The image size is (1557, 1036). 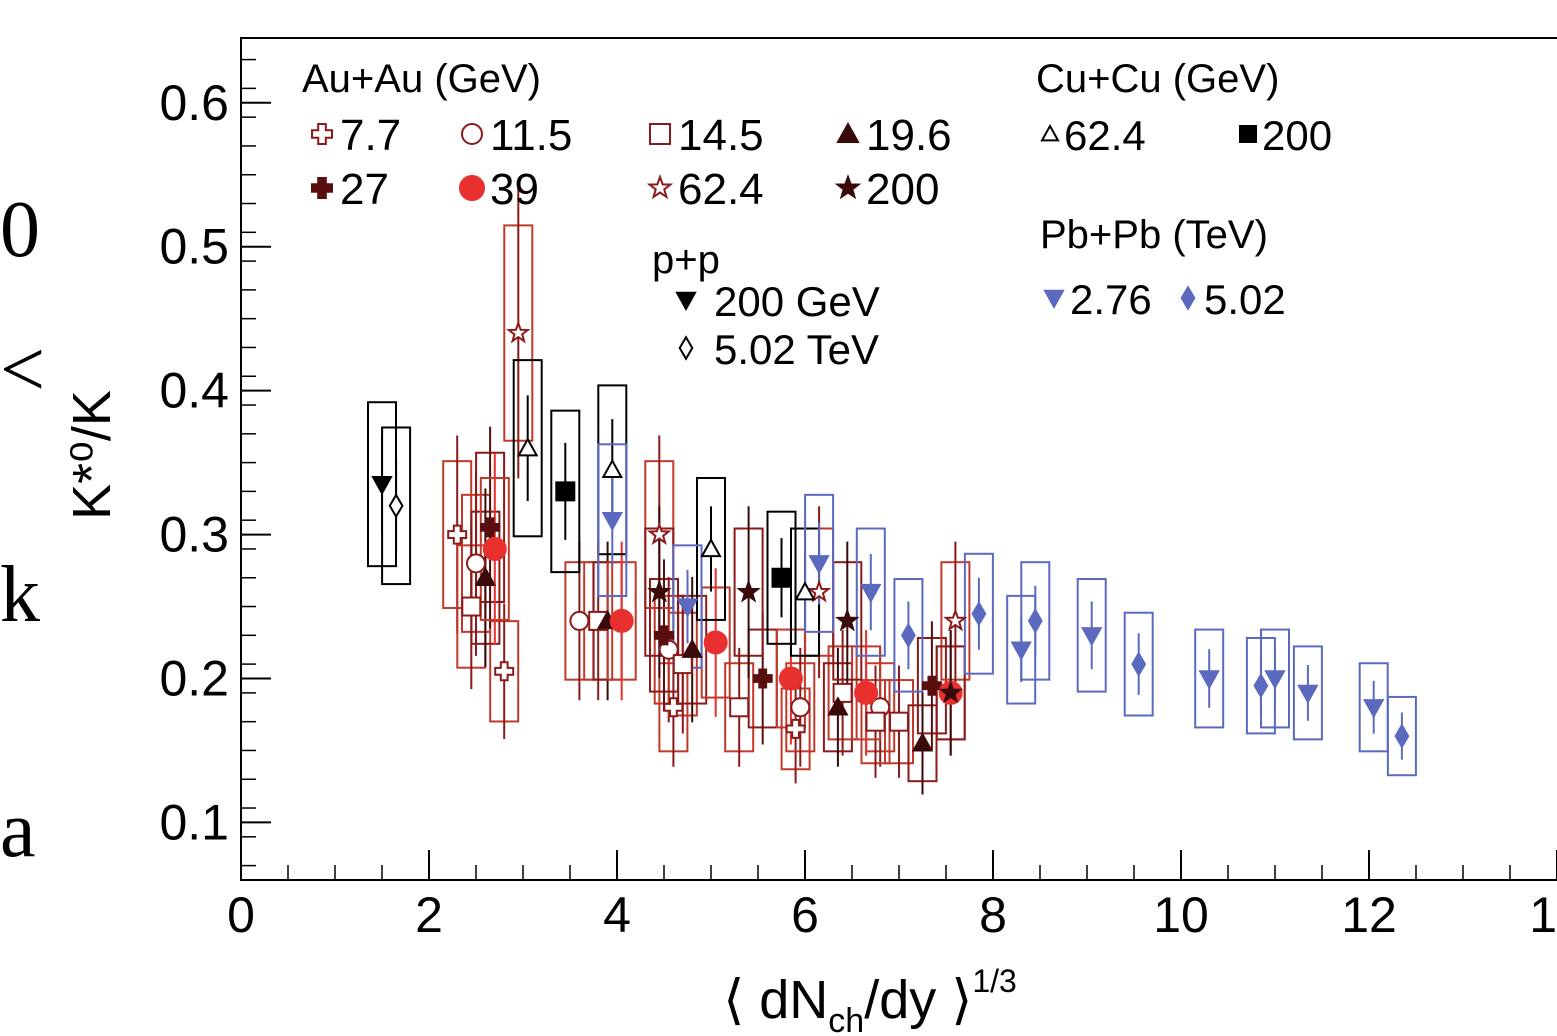 I want to click on x-tick-label: 4, so click(x=617, y=915).